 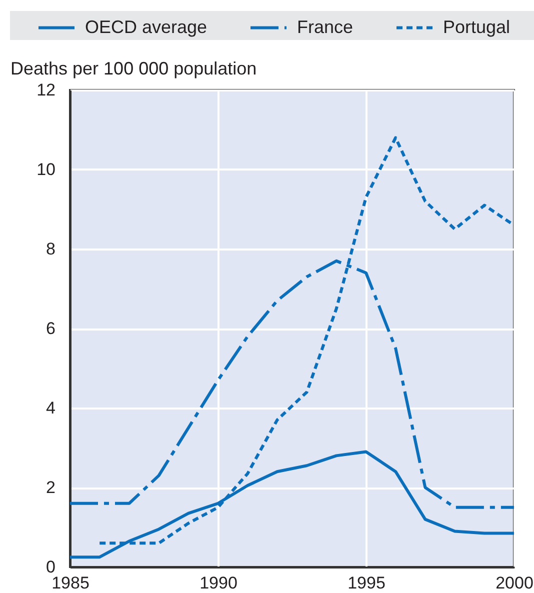 What do you see at coordinates (325, 26) in the screenshot?
I see `legend-label: France` at bounding box center [325, 26].